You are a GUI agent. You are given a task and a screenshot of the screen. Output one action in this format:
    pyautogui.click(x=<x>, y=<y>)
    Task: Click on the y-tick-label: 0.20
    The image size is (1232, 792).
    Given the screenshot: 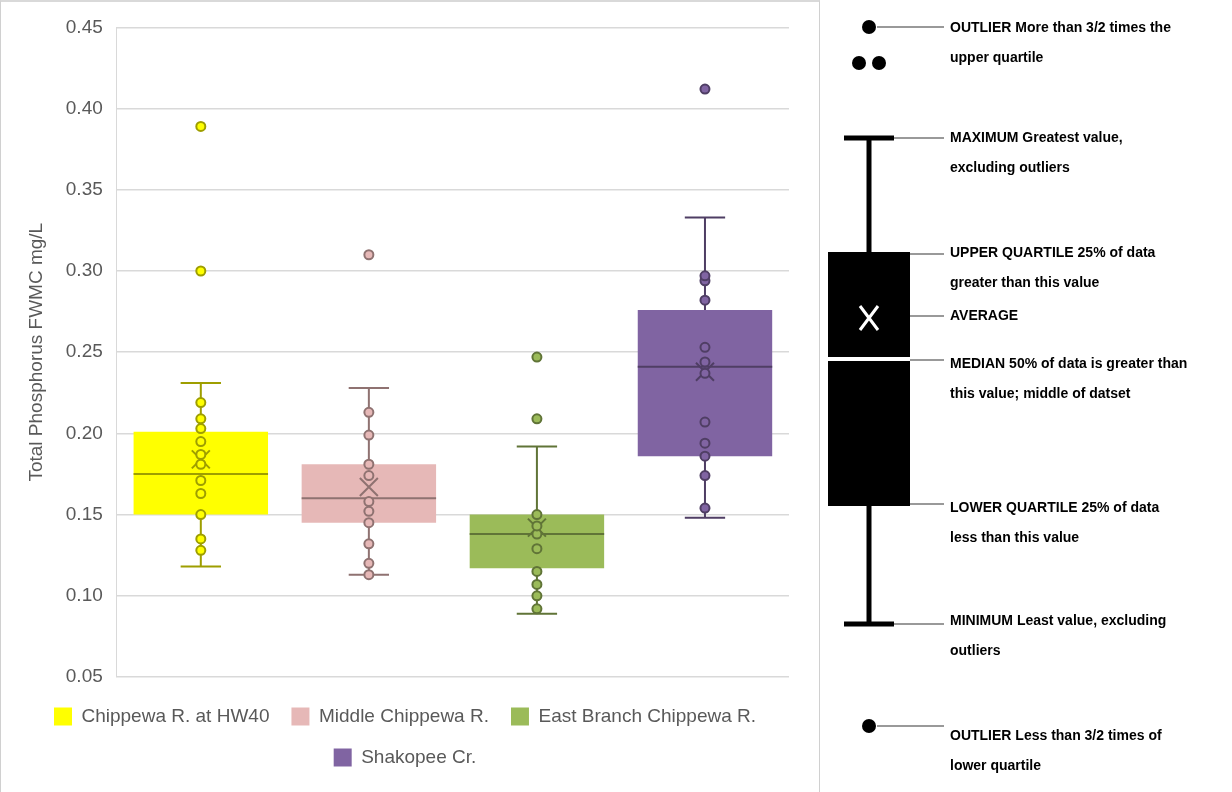 What is the action you would take?
    pyautogui.click(x=84, y=432)
    